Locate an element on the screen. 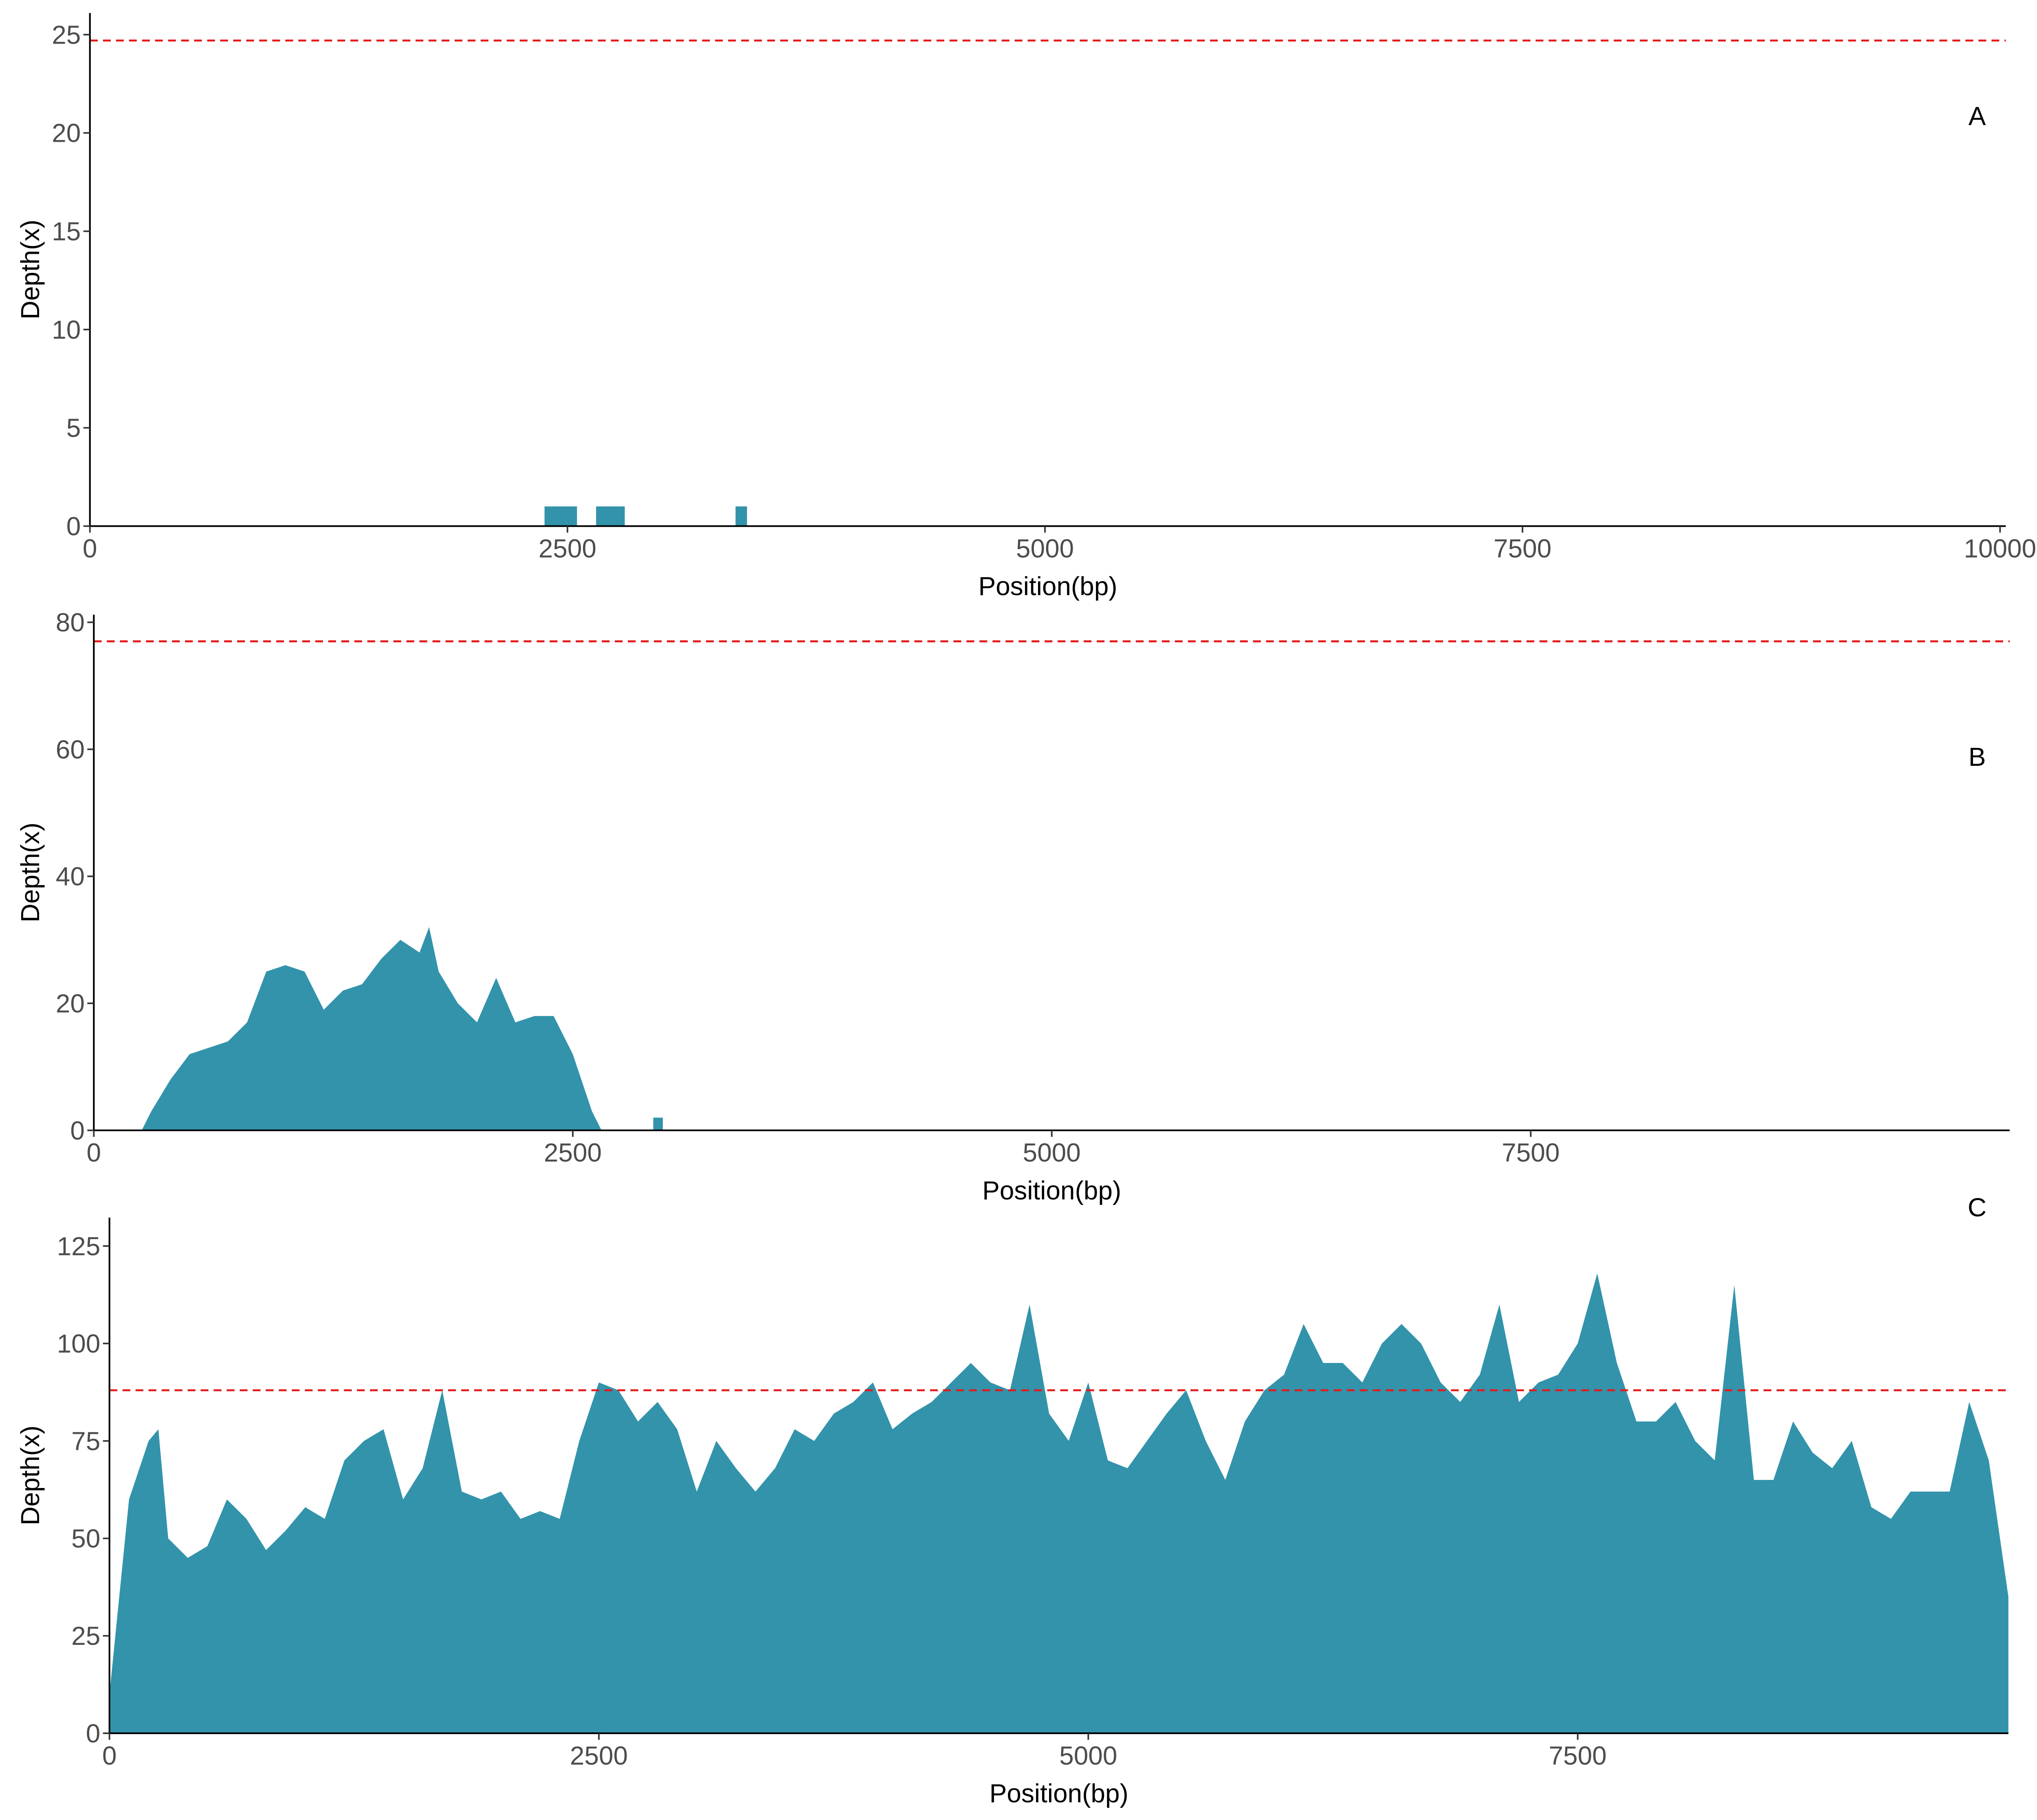  x-tick-label: 10000 is located at coordinates (2000, 549).